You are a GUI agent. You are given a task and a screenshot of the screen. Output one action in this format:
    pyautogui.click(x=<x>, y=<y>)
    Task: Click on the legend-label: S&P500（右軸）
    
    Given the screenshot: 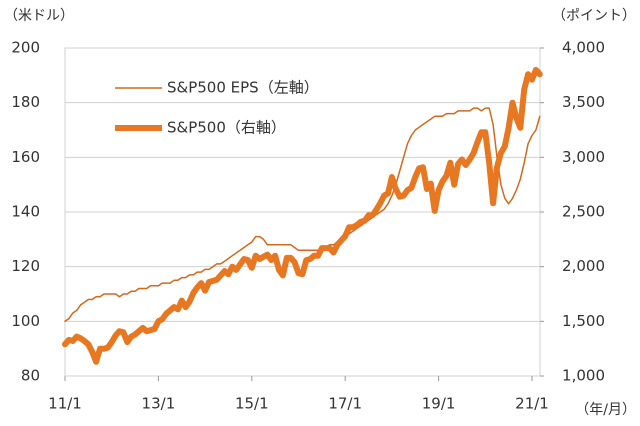 What is the action you would take?
    pyautogui.click(x=226, y=128)
    